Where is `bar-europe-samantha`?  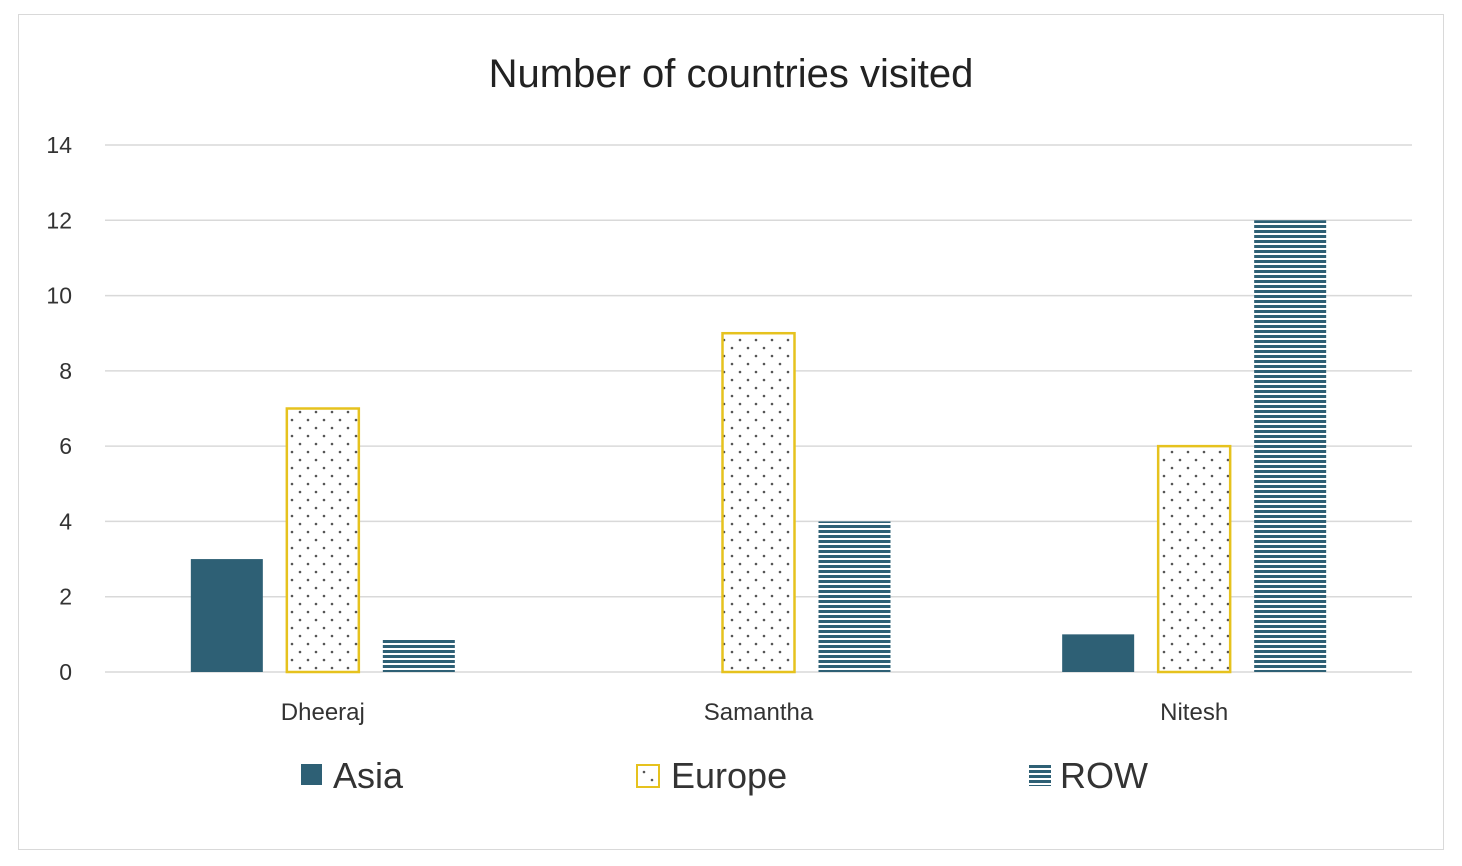
bar-europe-samantha is located at coordinates (758, 502).